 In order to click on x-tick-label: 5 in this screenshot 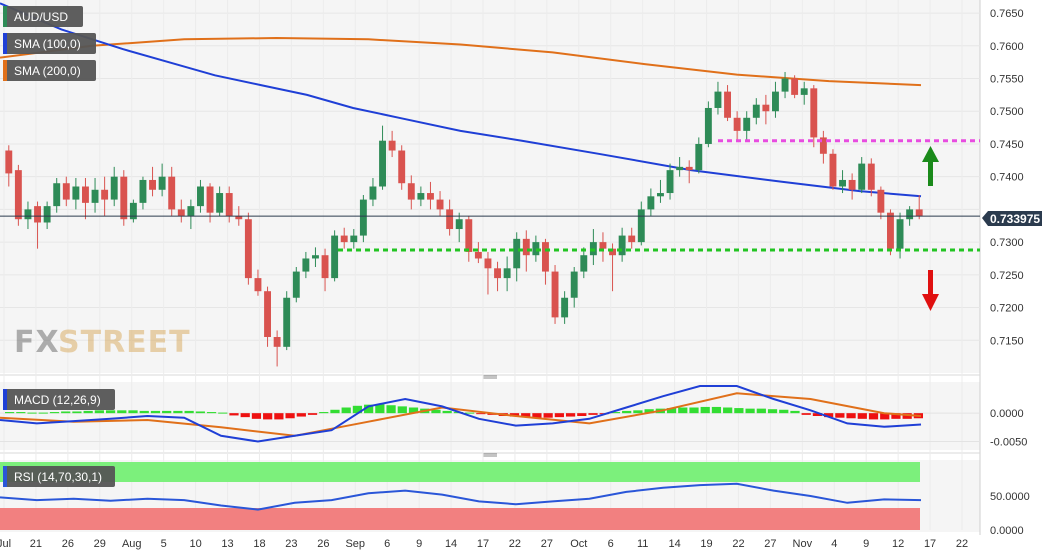, I will do `click(164, 544)`.